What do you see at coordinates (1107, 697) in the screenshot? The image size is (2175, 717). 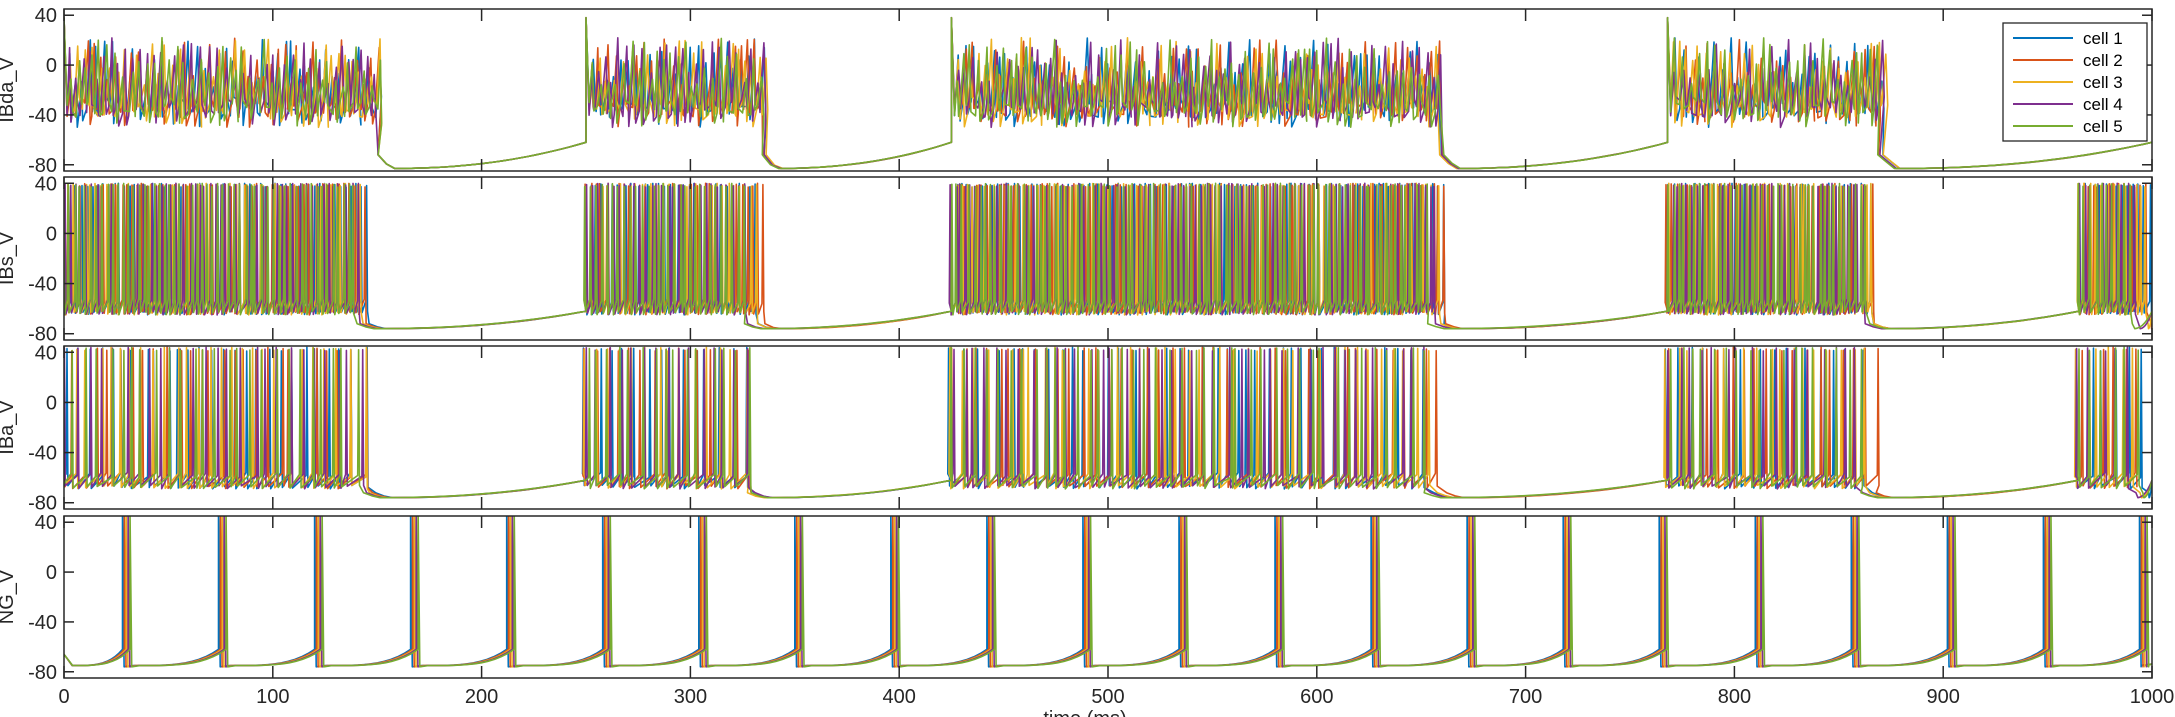 I see `x-tick-label: 500` at bounding box center [1107, 697].